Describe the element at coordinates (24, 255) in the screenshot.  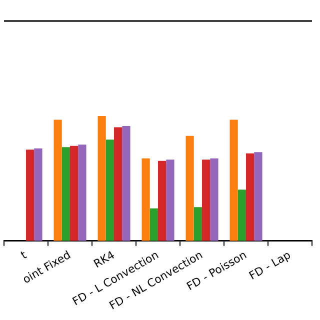
I see `x-tick-label: t` at that location.